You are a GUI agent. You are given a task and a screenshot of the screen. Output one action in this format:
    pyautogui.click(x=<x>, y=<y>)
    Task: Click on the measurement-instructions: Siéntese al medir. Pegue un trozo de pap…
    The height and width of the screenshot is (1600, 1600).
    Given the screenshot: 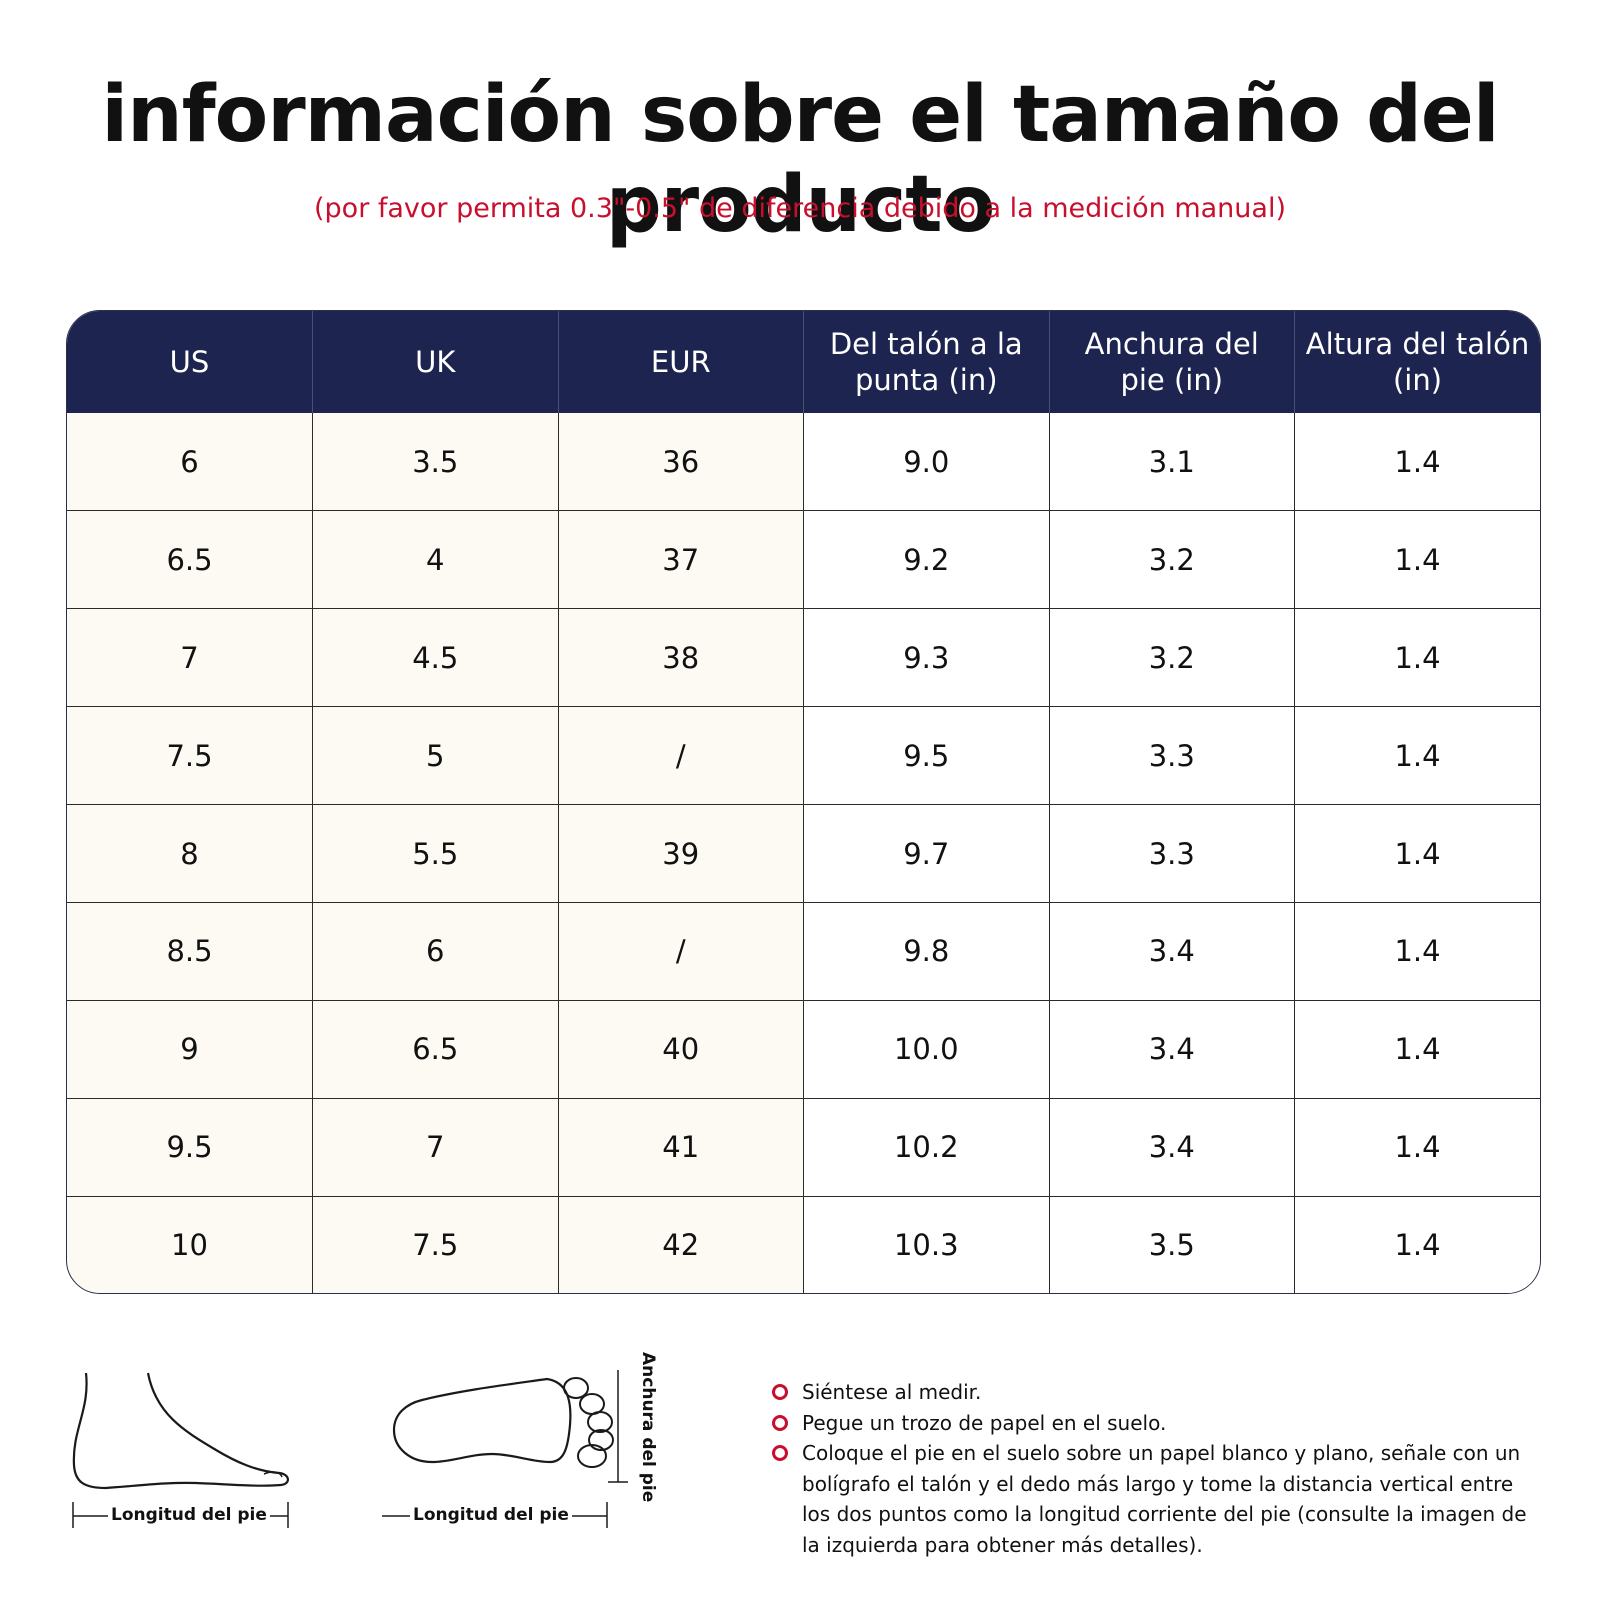 What is the action you would take?
    pyautogui.click(x=1152, y=1468)
    